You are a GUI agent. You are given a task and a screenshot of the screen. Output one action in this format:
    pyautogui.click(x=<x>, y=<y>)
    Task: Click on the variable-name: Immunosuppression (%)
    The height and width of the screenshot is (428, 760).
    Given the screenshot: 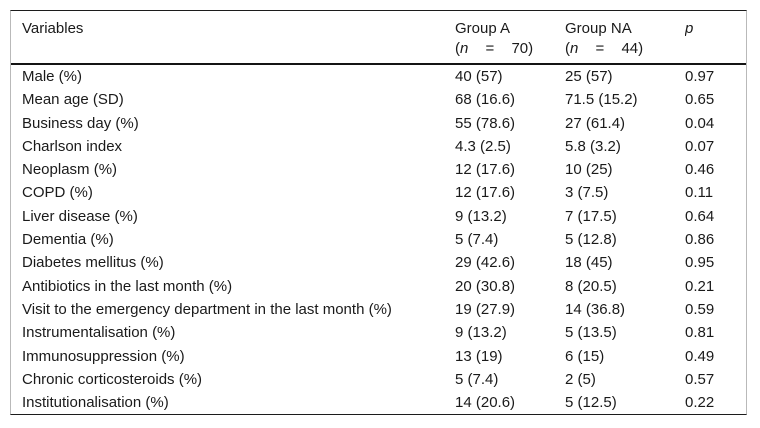 What is the action you would take?
    pyautogui.click(x=103, y=356)
    